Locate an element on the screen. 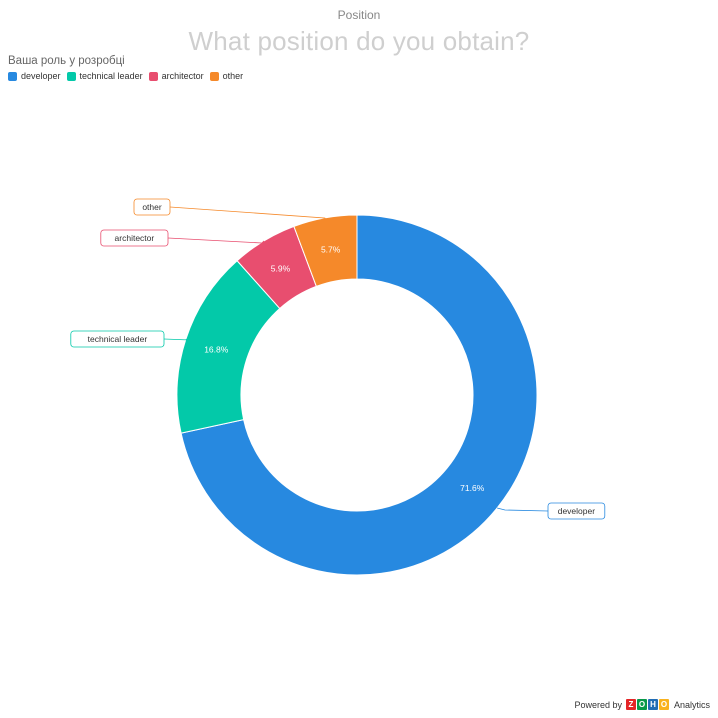 The height and width of the screenshot is (718, 718). legend-item-other: other is located at coordinates (226, 76).